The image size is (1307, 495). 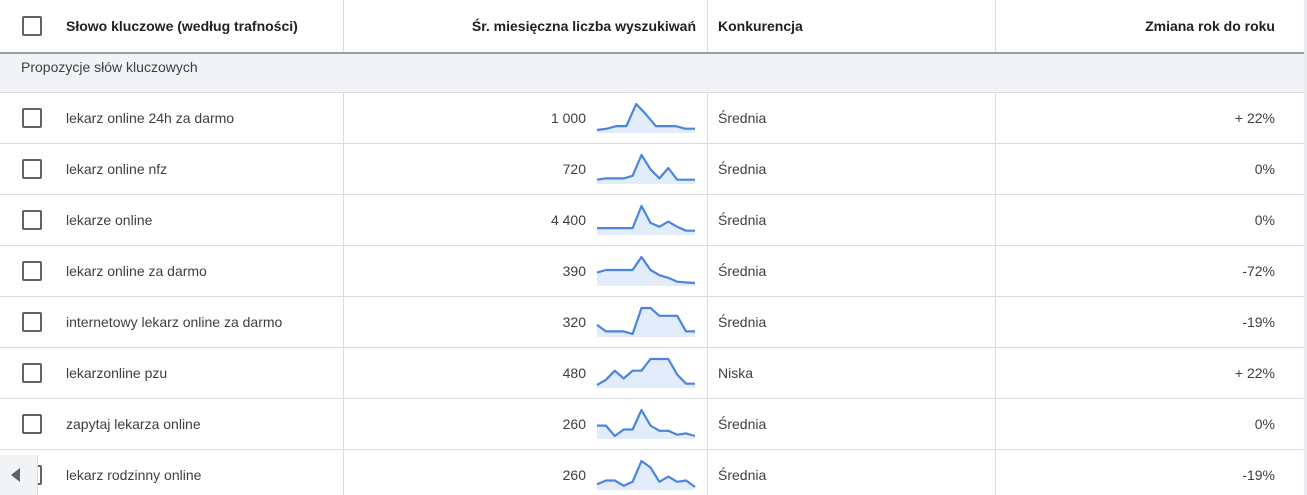 I want to click on table-row: lekarz rodzinny online 260 Średnia -19%, so click(x=652, y=472).